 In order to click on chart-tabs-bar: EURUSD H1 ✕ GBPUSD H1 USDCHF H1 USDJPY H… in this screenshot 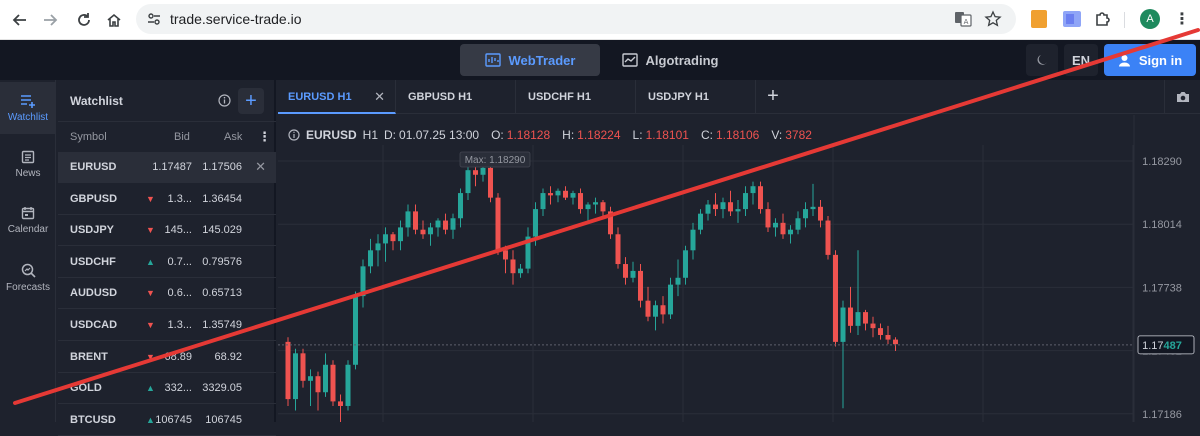, I will do `click(739, 97)`.